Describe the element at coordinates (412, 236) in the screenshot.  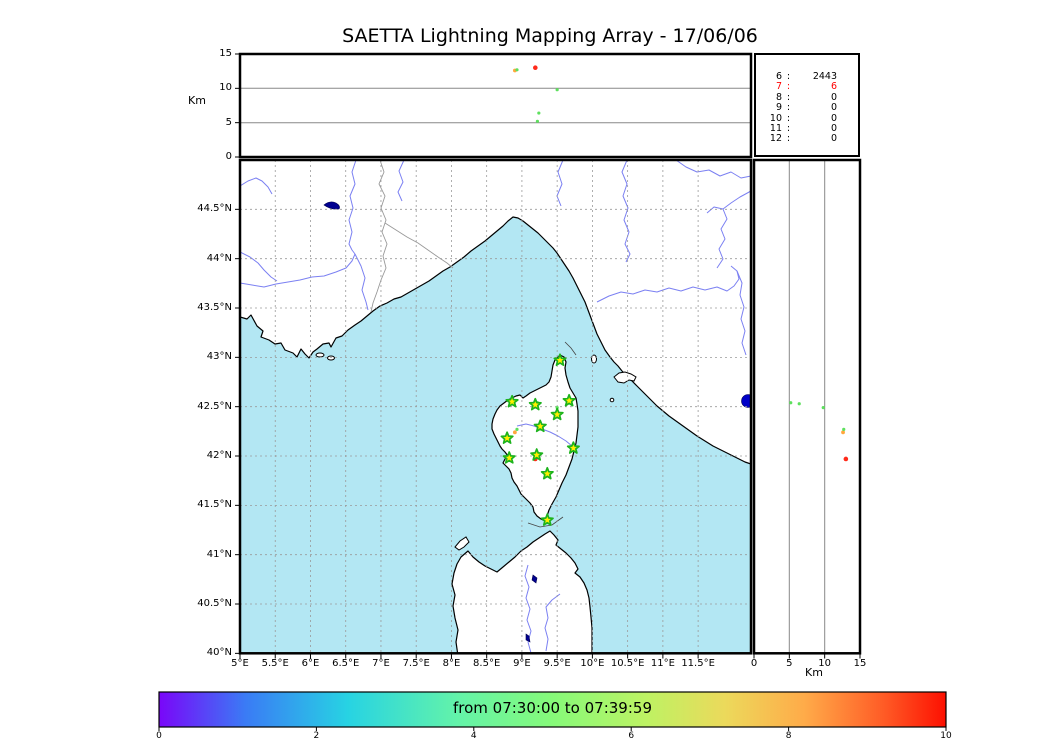
I see `country-borders` at that location.